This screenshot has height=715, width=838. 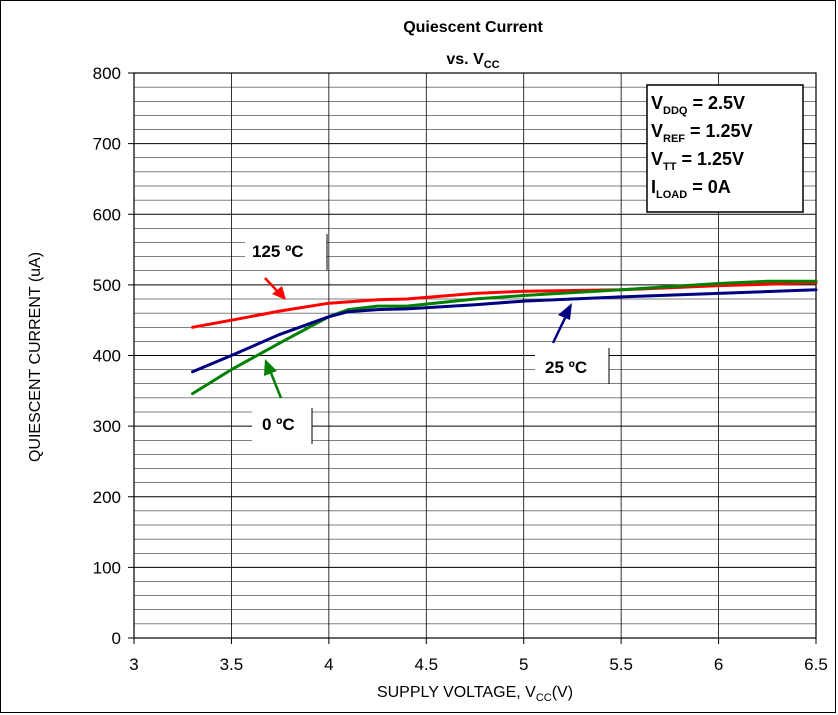 What do you see at coordinates (621, 664) in the screenshot?
I see `x-tick-label: 5.5` at bounding box center [621, 664].